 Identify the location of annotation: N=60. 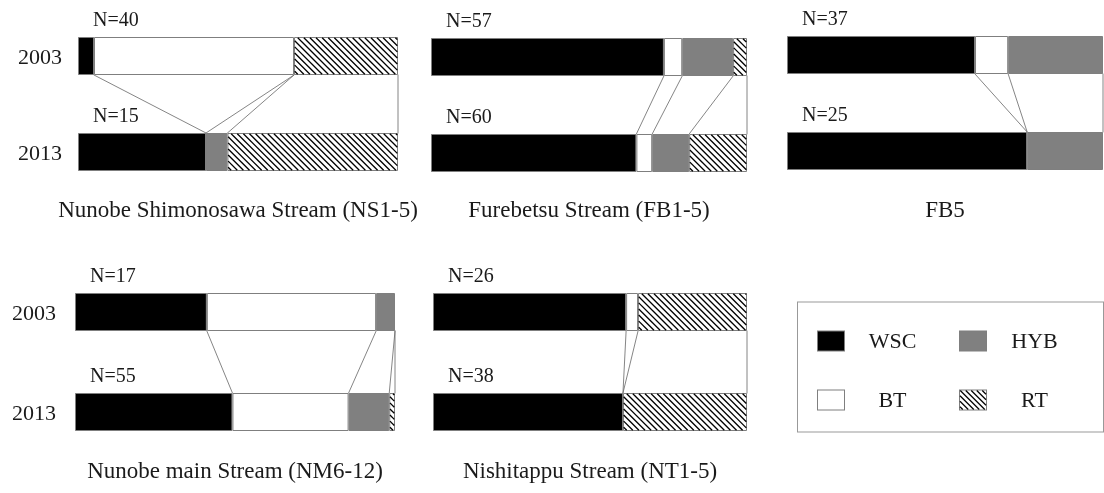
(469, 116).